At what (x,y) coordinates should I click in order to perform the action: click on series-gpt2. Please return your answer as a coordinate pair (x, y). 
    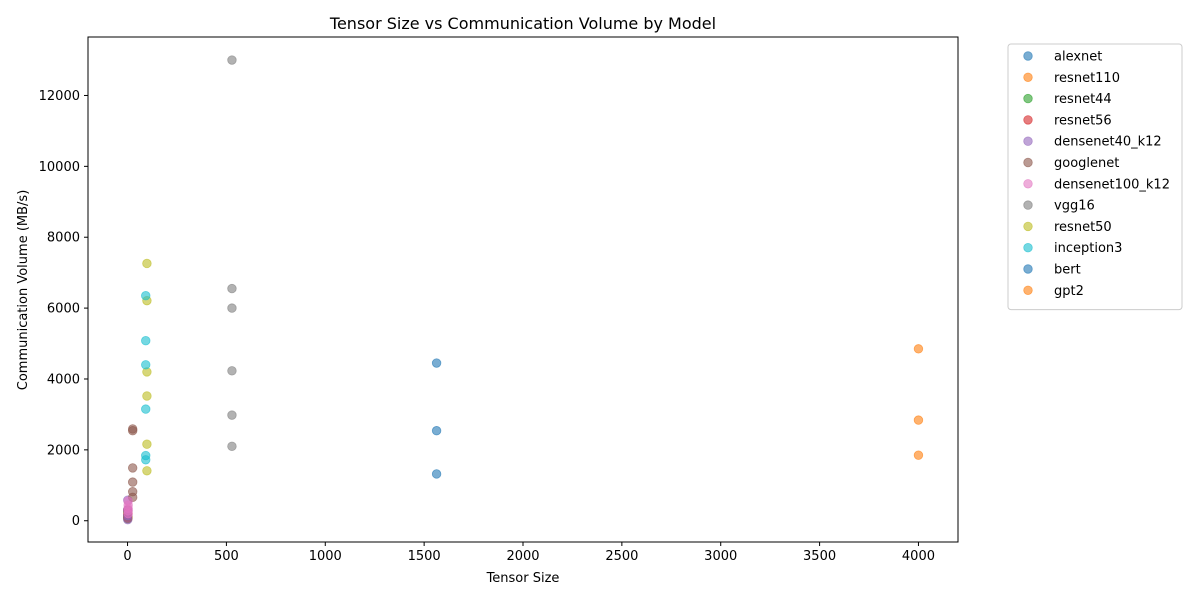
    Looking at the image, I should click on (918, 402).